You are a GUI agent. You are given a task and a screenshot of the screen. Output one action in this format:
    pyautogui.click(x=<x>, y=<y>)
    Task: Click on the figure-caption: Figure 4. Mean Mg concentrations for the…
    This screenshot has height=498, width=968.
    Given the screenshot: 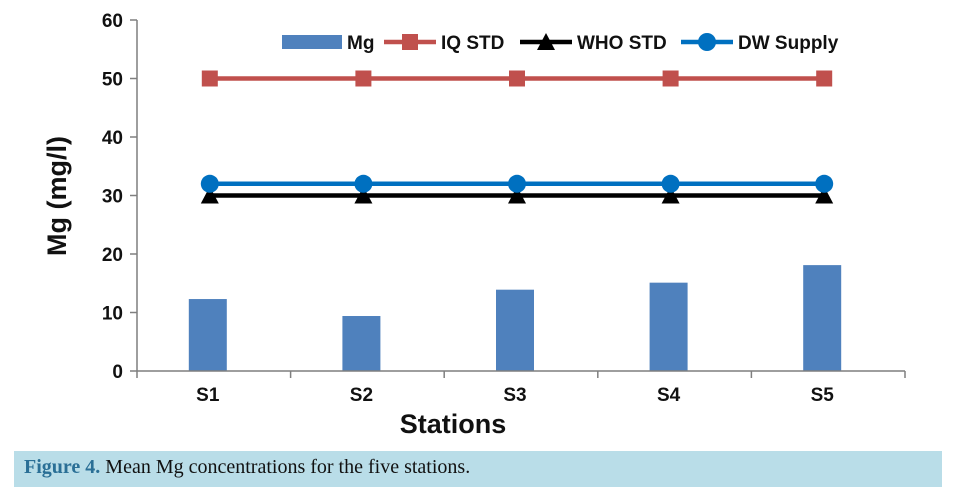 What is the action you would take?
    pyautogui.click(x=478, y=469)
    